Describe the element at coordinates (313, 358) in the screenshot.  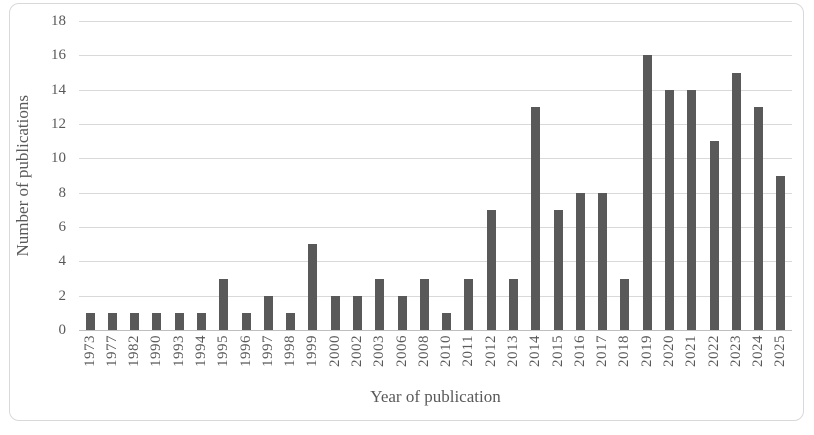
I see `x-tick-1999: 1999` at that location.